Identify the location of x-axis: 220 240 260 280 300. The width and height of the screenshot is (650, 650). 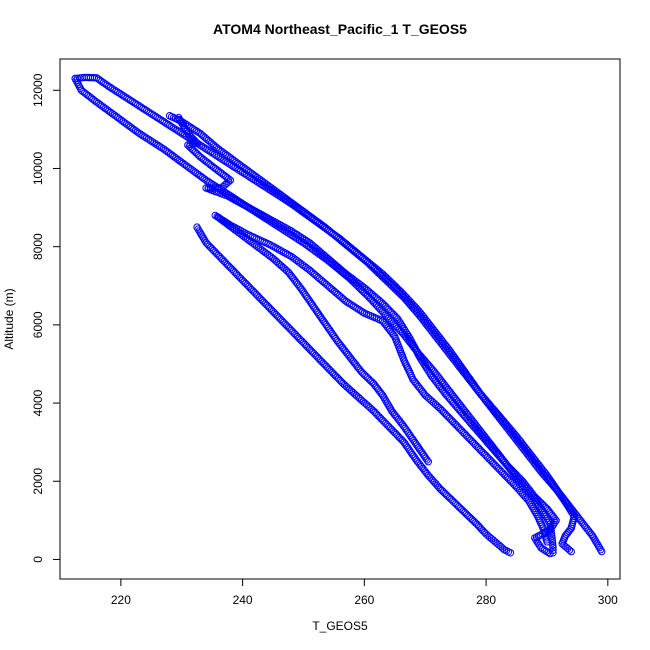
(364, 593).